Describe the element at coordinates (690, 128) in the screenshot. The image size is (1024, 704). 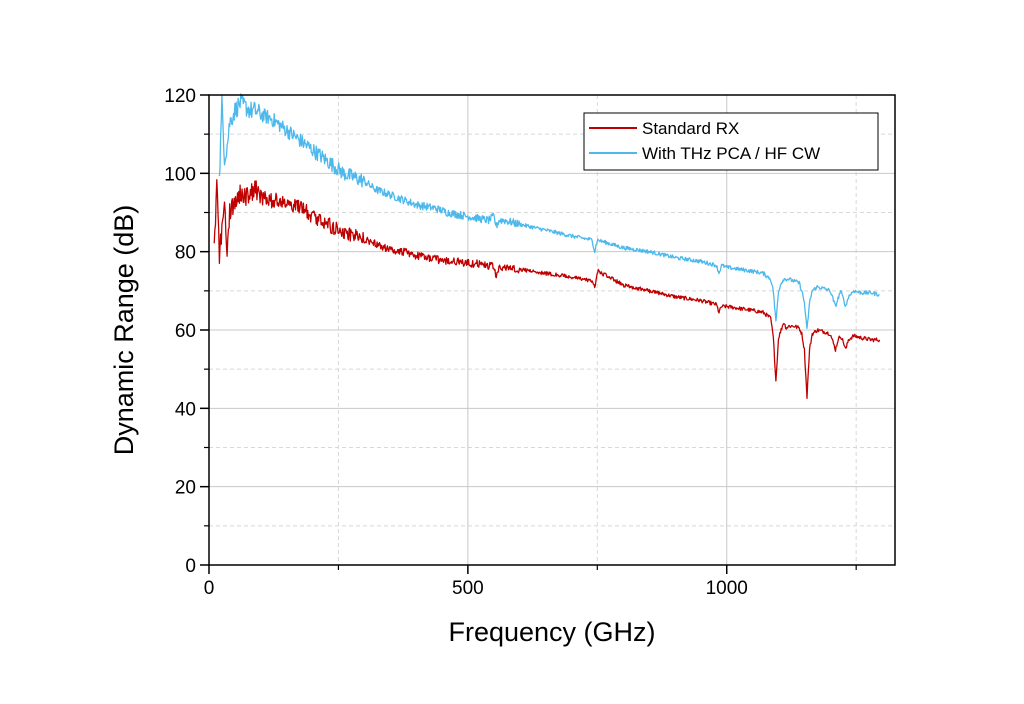
I see `legend-label-standard-rx: Standard RX` at that location.